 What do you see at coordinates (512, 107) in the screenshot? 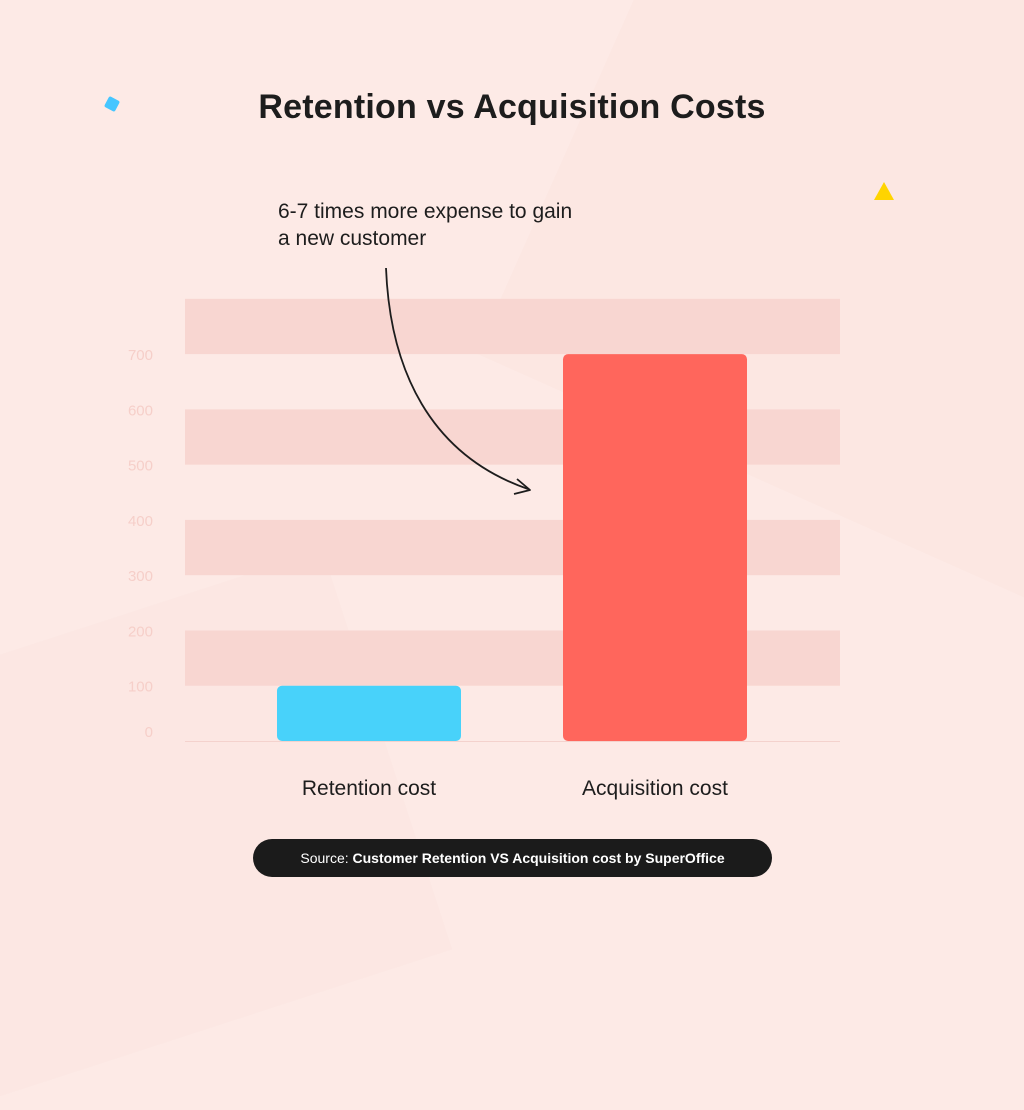
I see `chart-title: Retention vs Acquisition Costs` at bounding box center [512, 107].